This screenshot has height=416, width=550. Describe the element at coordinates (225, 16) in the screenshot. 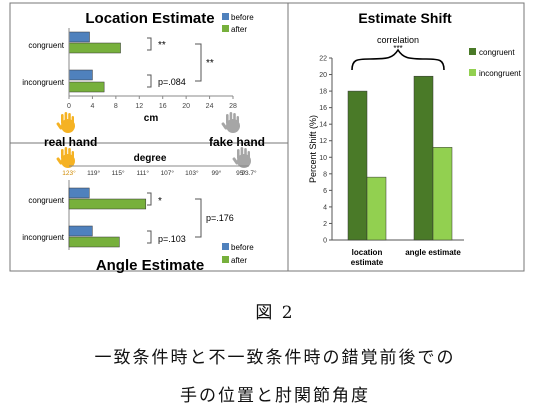

I see `location-legend-before-swatch` at that location.